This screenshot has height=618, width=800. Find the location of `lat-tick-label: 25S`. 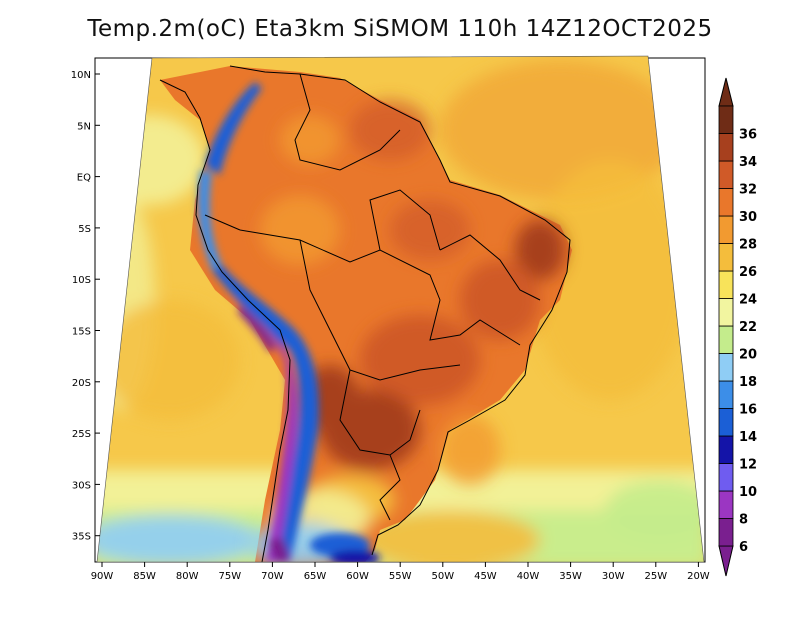

lat-tick-label: 25S is located at coordinates (81, 434).